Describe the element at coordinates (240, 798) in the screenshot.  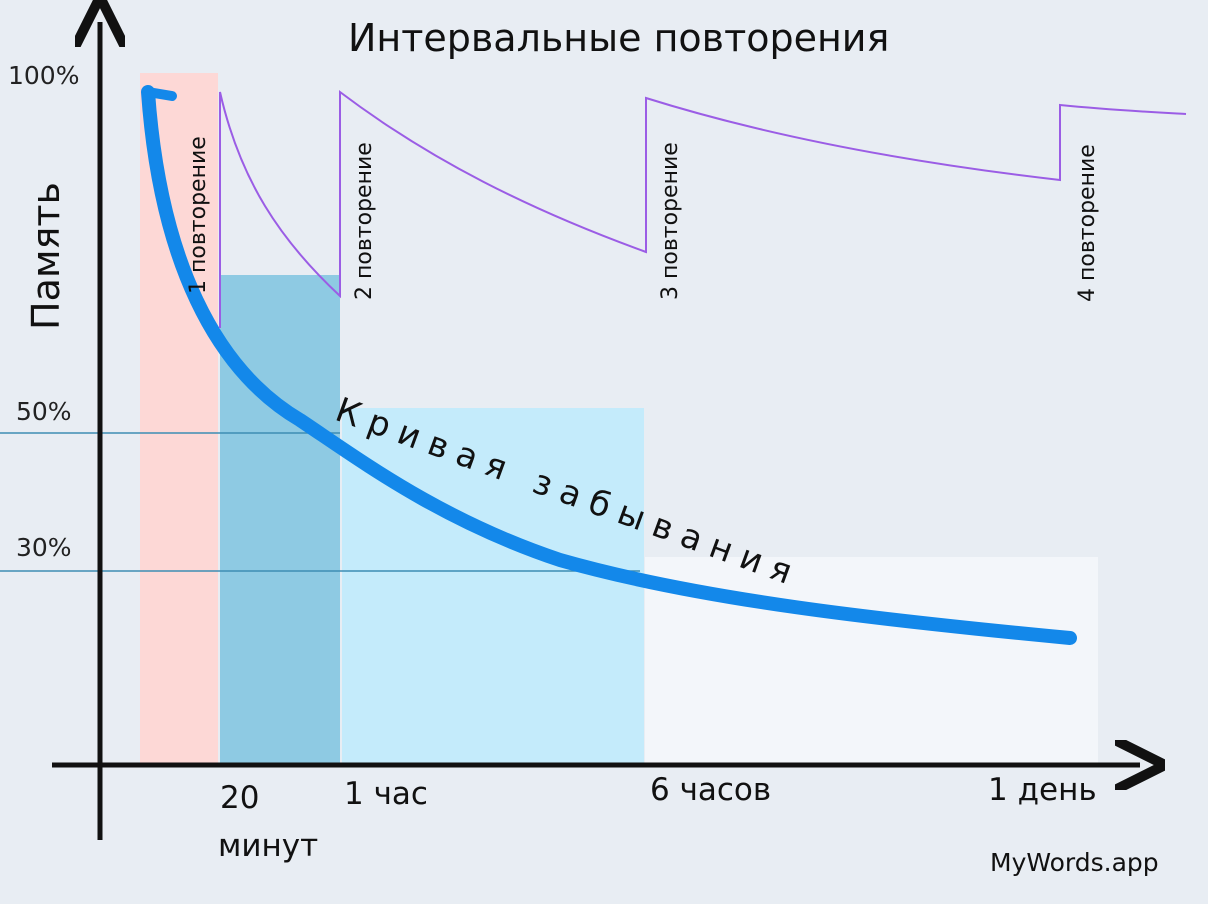
I see `x-tick-20min-line1: 20` at that location.